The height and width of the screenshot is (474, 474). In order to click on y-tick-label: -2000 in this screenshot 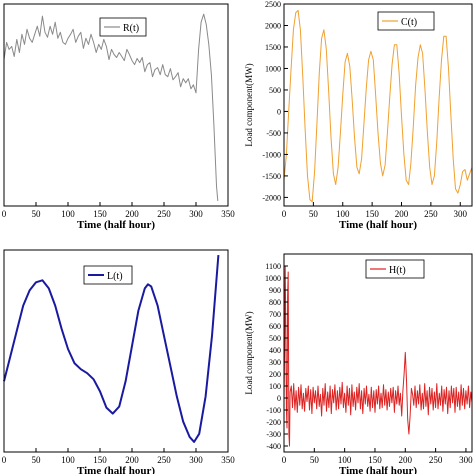, I will do `click(271, 197)`.